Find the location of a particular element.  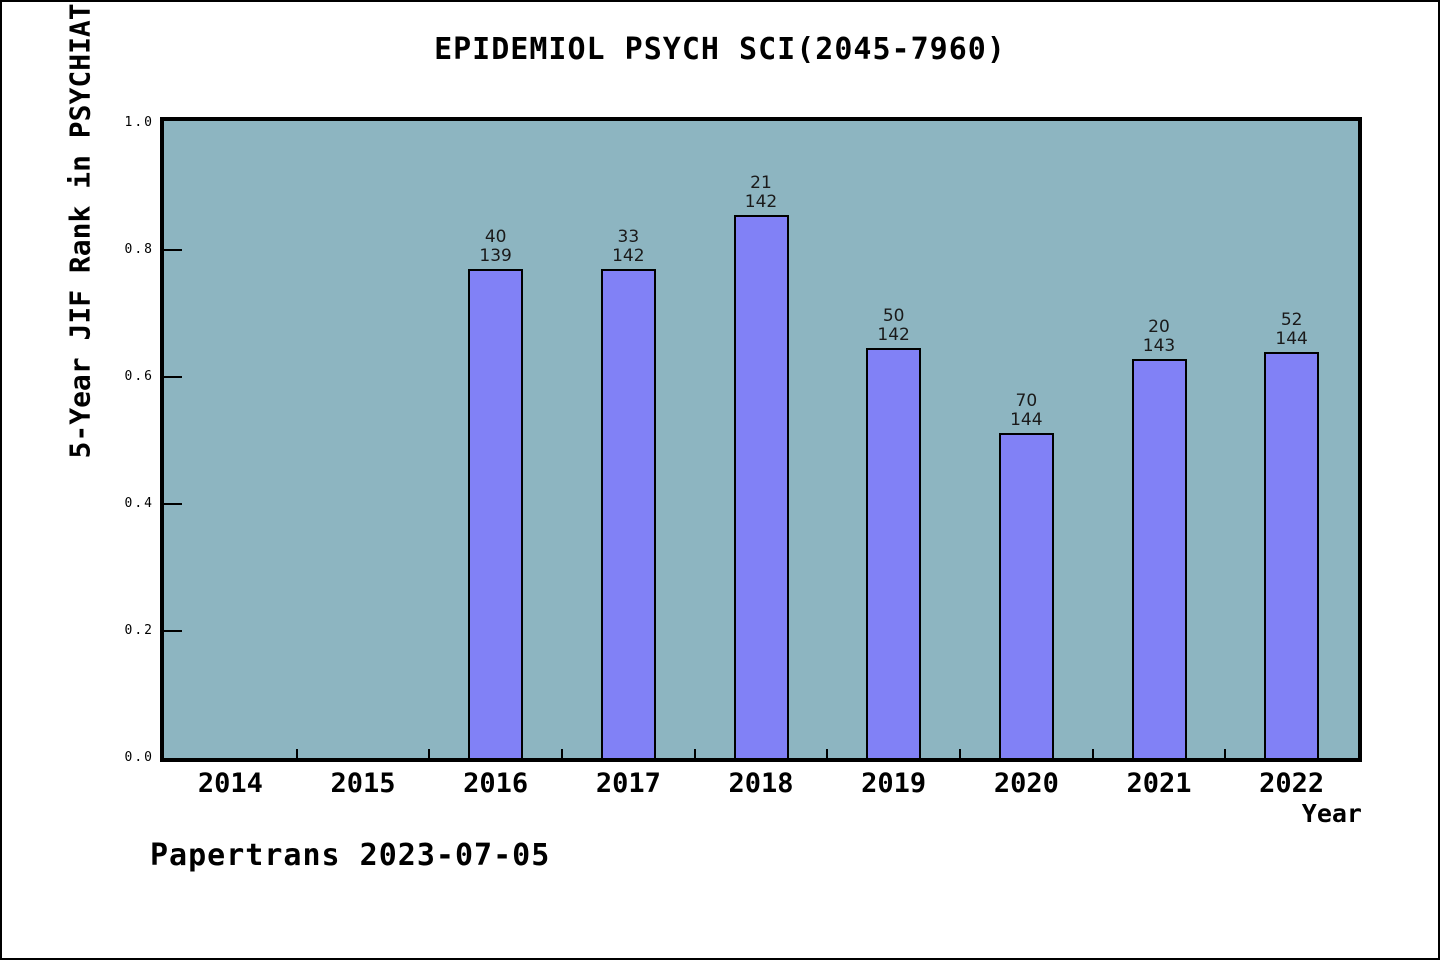

bar-annotation-2021: 20 143 is located at coordinates (1159, 337).